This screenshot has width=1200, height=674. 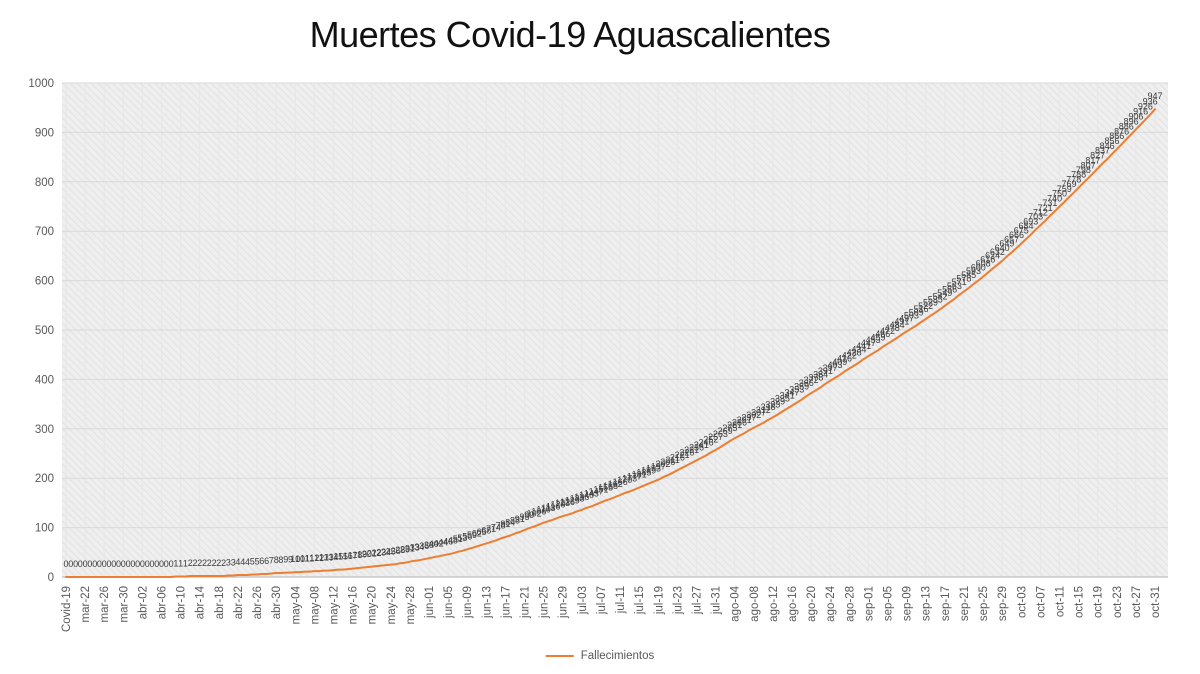 What do you see at coordinates (124, 604) in the screenshot?
I see `x-axis-tick-label: mar-30` at bounding box center [124, 604].